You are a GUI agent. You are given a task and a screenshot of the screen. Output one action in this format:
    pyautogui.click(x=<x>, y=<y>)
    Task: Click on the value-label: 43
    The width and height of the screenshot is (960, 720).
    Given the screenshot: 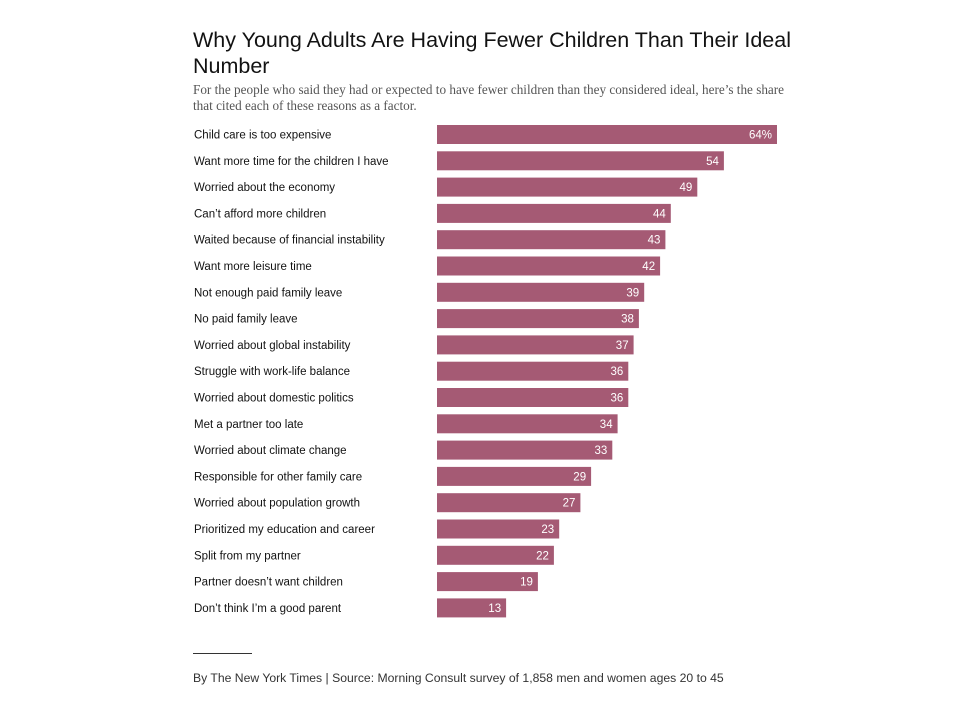 What is the action you would take?
    pyautogui.click(x=654, y=241)
    